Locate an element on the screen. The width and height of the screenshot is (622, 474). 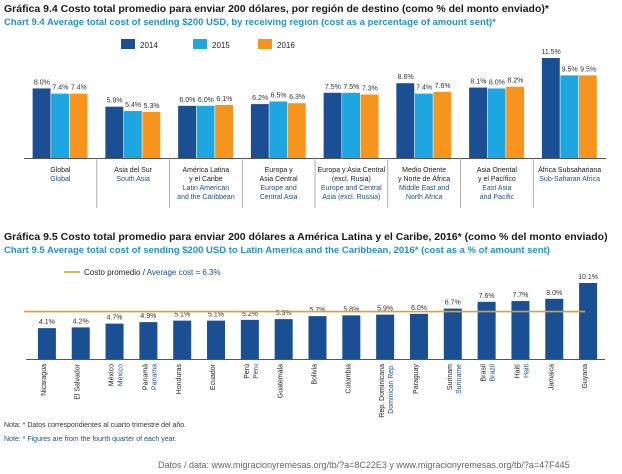
value-label-8: 5.7% is located at coordinates (318, 310).